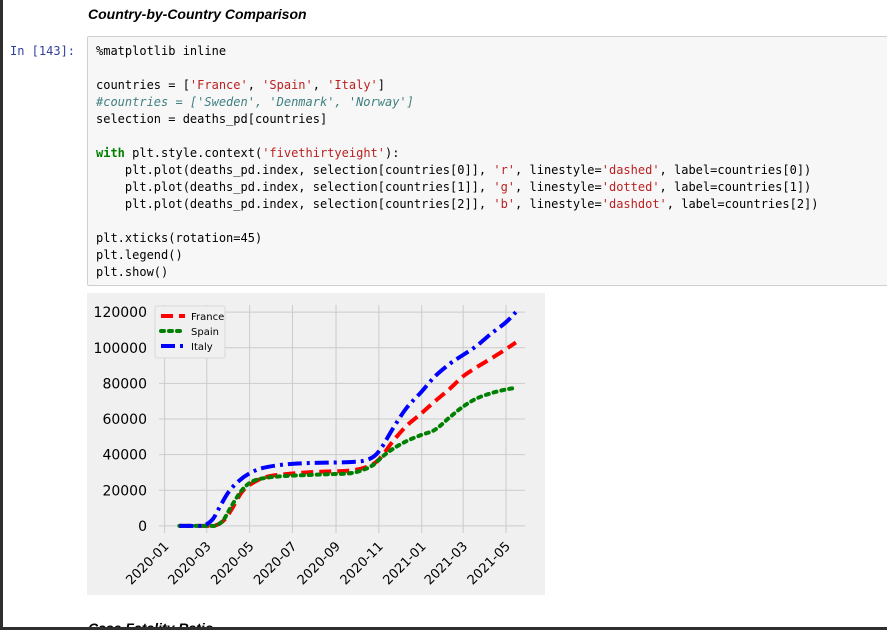 The width and height of the screenshot is (887, 630). Describe the element at coordinates (161, 51) in the screenshot. I see `code-line: %matplotlib inline` at that location.